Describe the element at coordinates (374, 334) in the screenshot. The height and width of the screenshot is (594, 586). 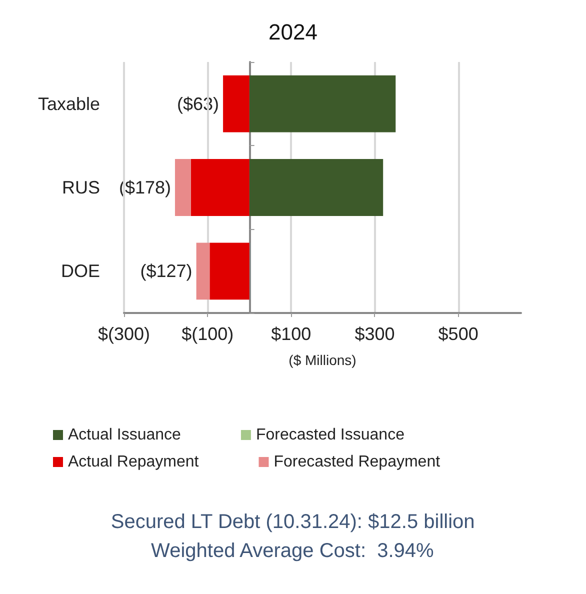
I see `x-tick-label: $300` at that location.